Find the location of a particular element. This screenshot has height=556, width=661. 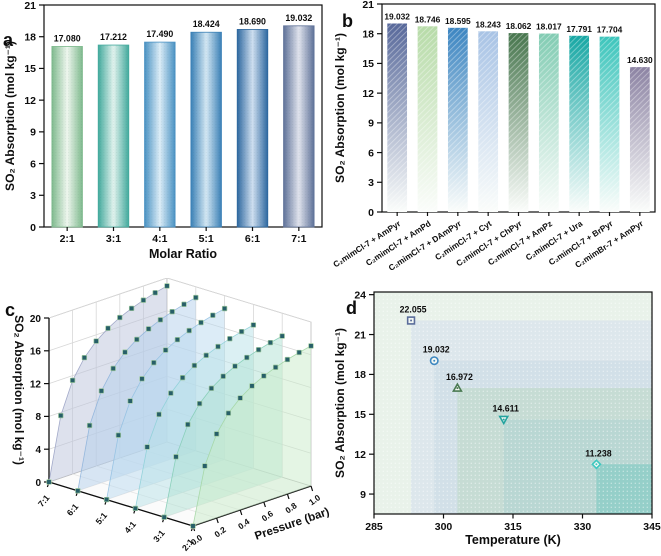

x-tick-label: 300 is located at coordinates (444, 527).